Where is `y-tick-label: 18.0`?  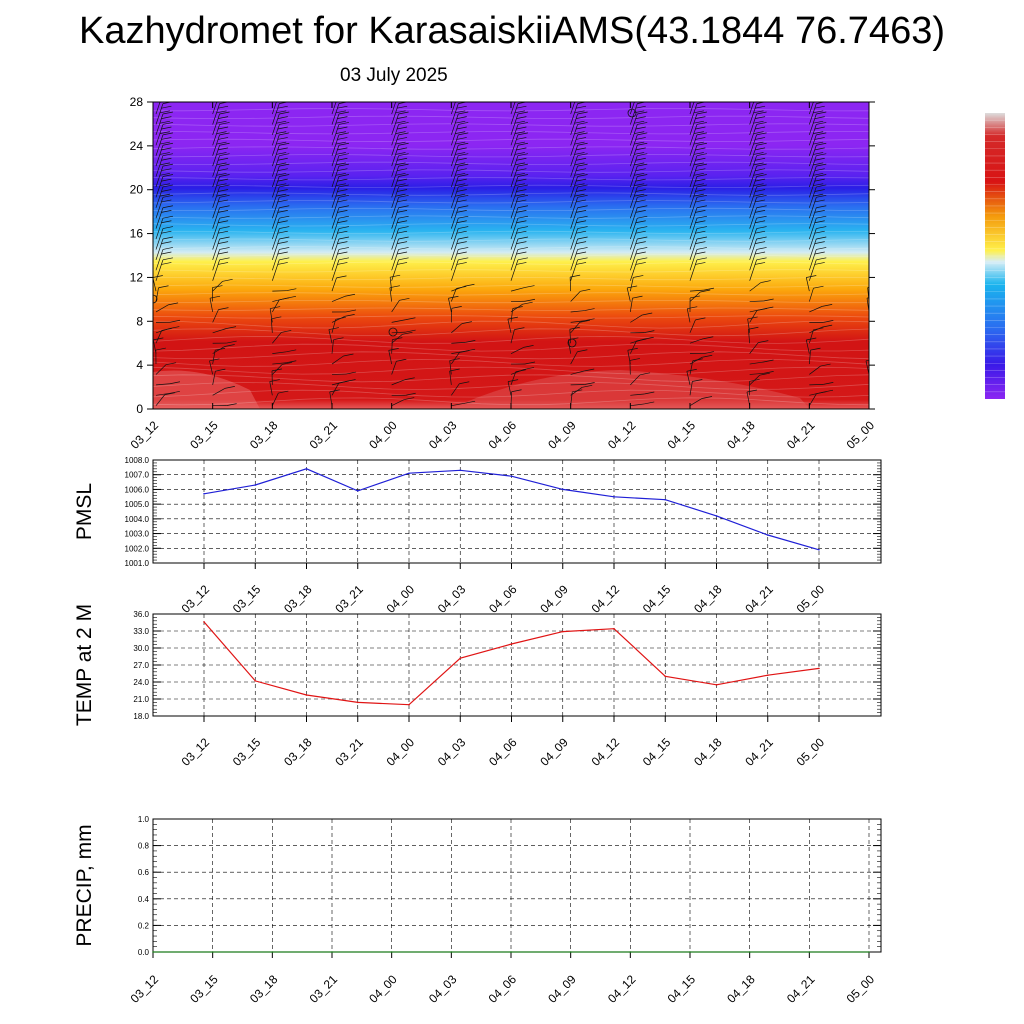 y-tick-label: 18.0 is located at coordinates (141, 716).